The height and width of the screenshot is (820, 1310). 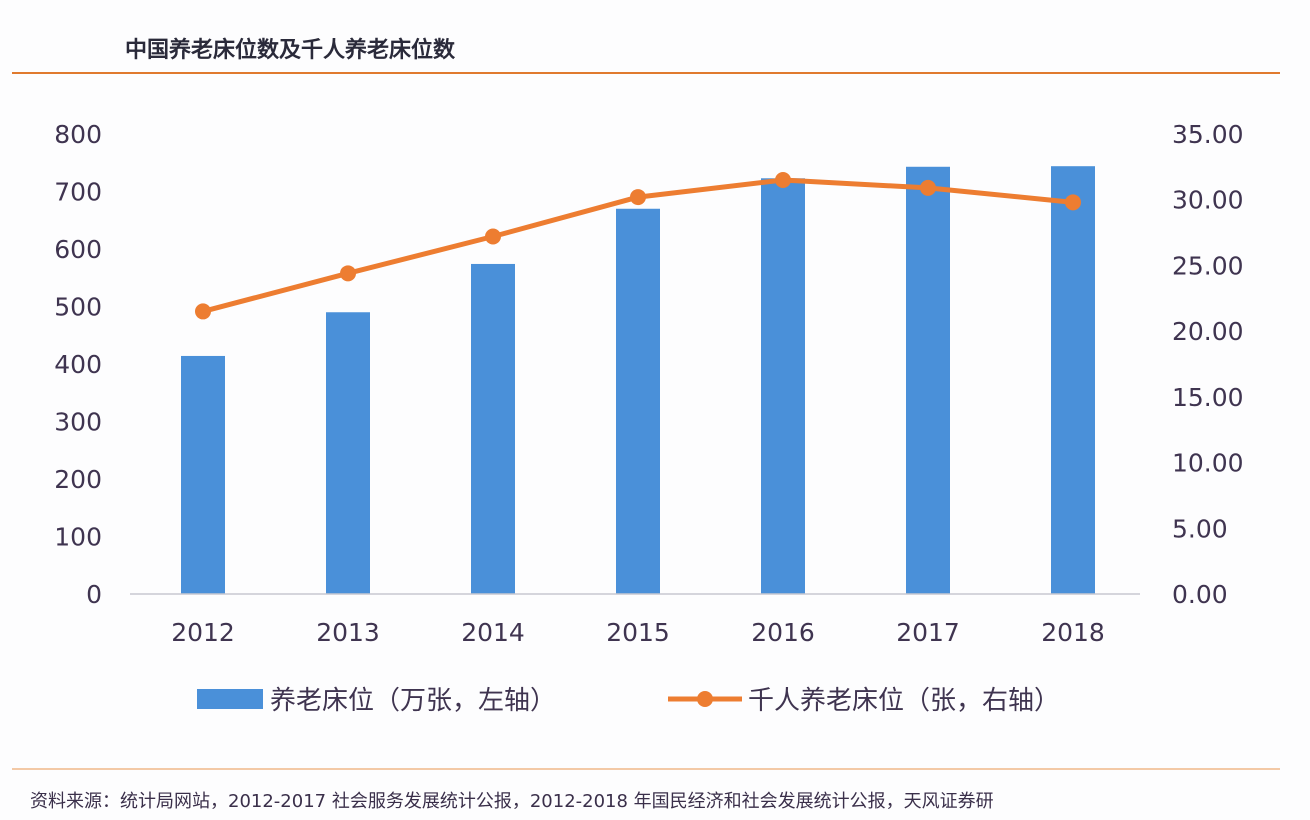 I want to click on left-tick-label: 800, so click(x=78, y=134).